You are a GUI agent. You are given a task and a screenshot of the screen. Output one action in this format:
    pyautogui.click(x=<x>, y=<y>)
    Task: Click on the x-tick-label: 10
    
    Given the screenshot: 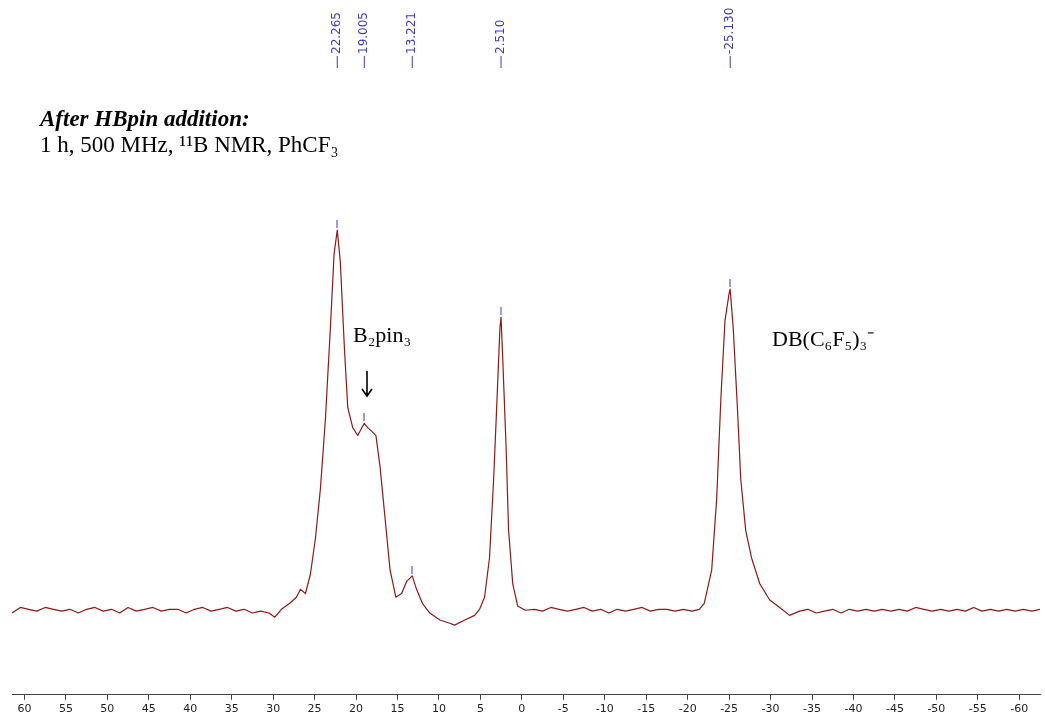 What is the action you would take?
    pyautogui.click(x=438, y=709)
    